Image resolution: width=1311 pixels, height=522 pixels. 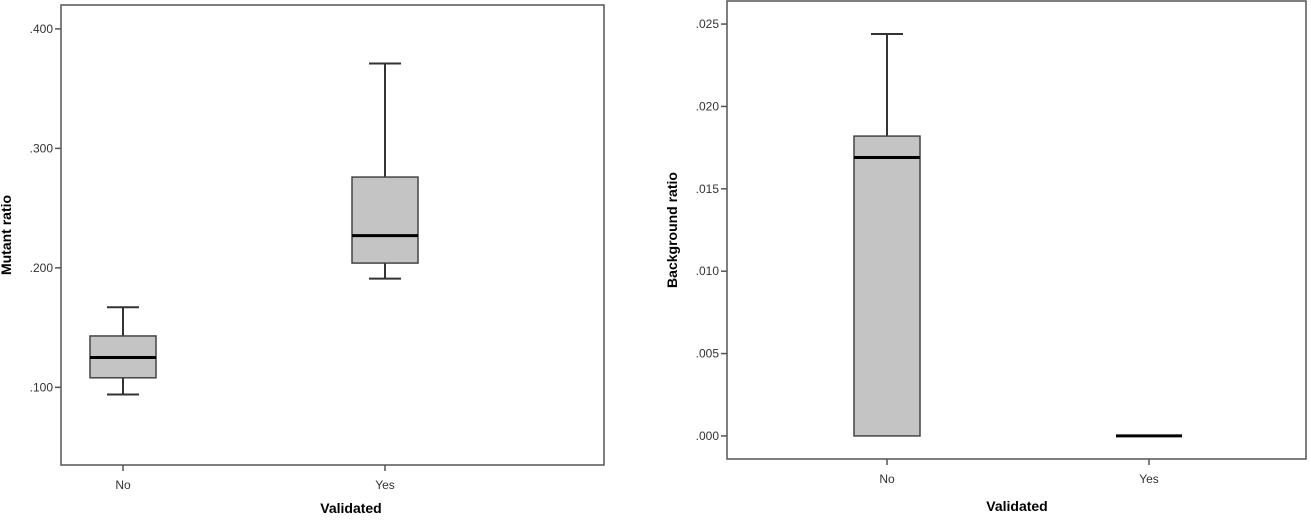 I want to click on y-tick-label: .025, so click(x=708, y=24).